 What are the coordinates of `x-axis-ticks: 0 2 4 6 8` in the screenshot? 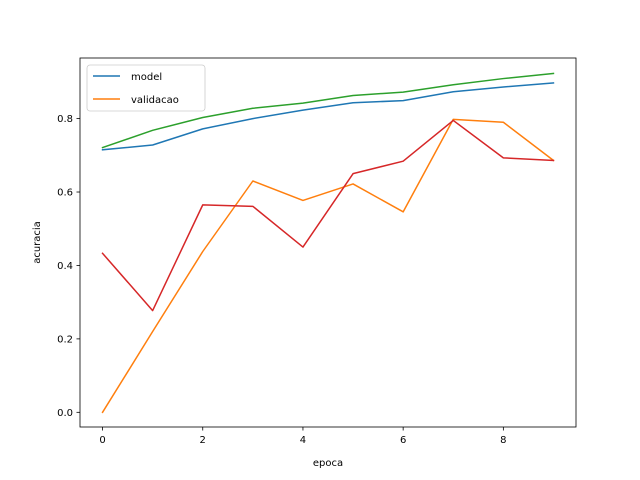 It's located at (303, 436).